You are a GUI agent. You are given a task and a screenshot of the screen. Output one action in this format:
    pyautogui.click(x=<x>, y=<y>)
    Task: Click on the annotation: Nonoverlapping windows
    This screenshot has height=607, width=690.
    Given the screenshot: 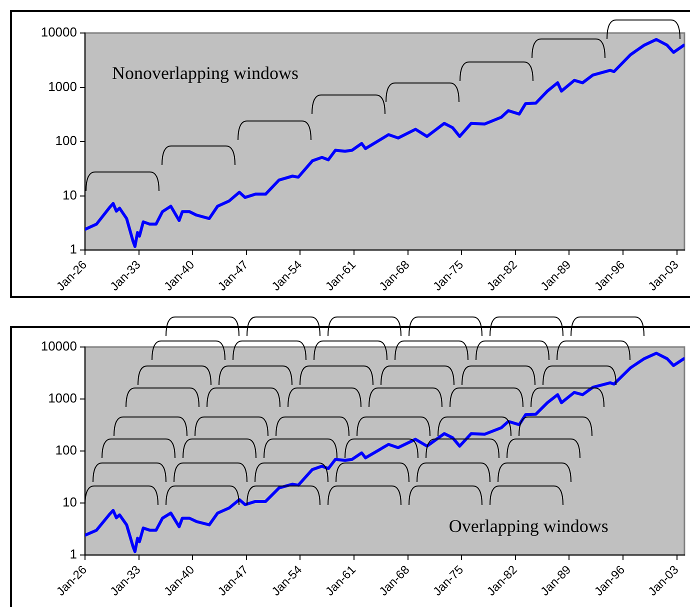 What is the action you would take?
    pyautogui.click(x=205, y=72)
    